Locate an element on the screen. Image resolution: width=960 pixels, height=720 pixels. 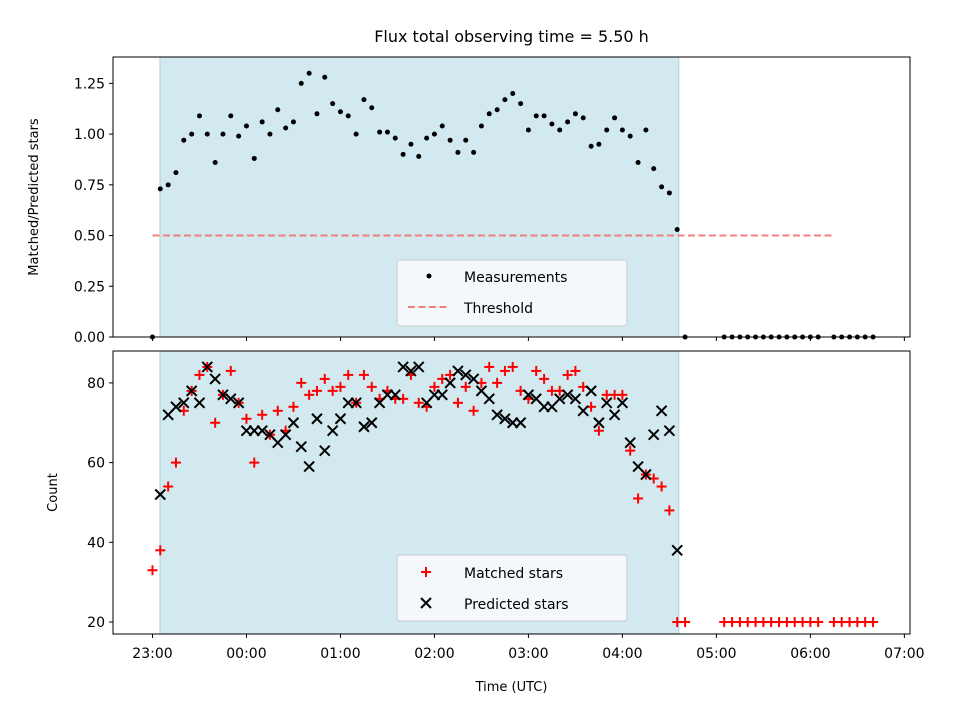
legend-matched-label: Matched stars is located at coordinates (513, 574).